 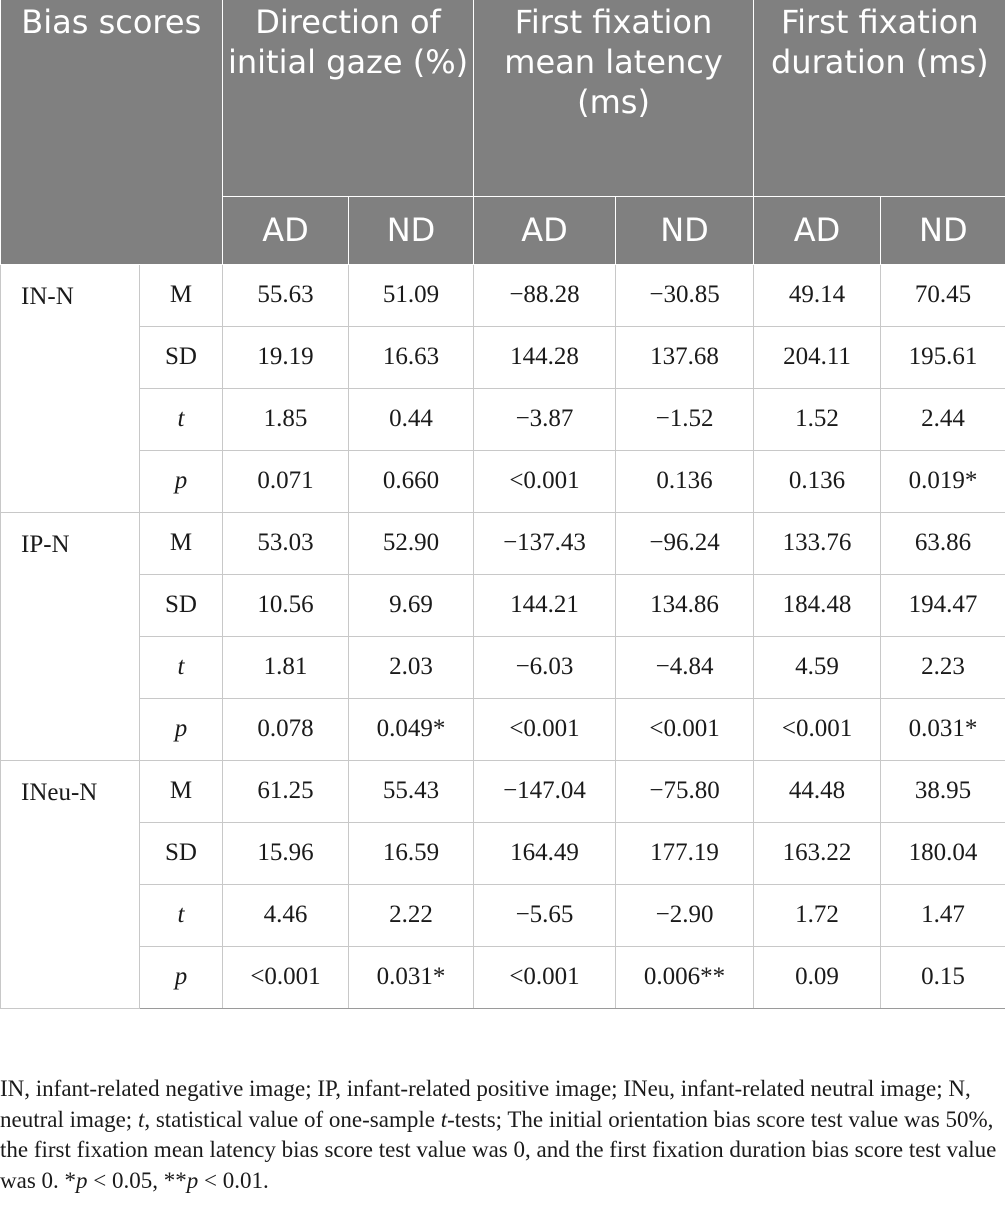 What do you see at coordinates (942, 853) in the screenshot?
I see `table-cell: 180.04` at bounding box center [942, 853].